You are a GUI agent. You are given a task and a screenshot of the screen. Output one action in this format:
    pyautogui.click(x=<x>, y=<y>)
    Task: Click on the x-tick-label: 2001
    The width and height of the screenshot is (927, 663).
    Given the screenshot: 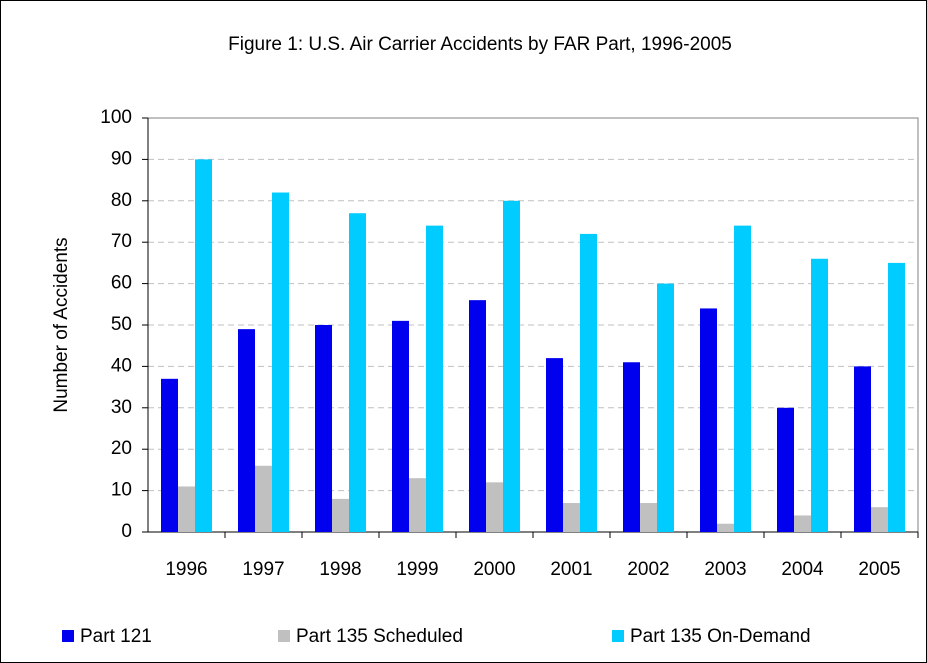 What is the action you would take?
    pyautogui.click(x=571, y=569)
    